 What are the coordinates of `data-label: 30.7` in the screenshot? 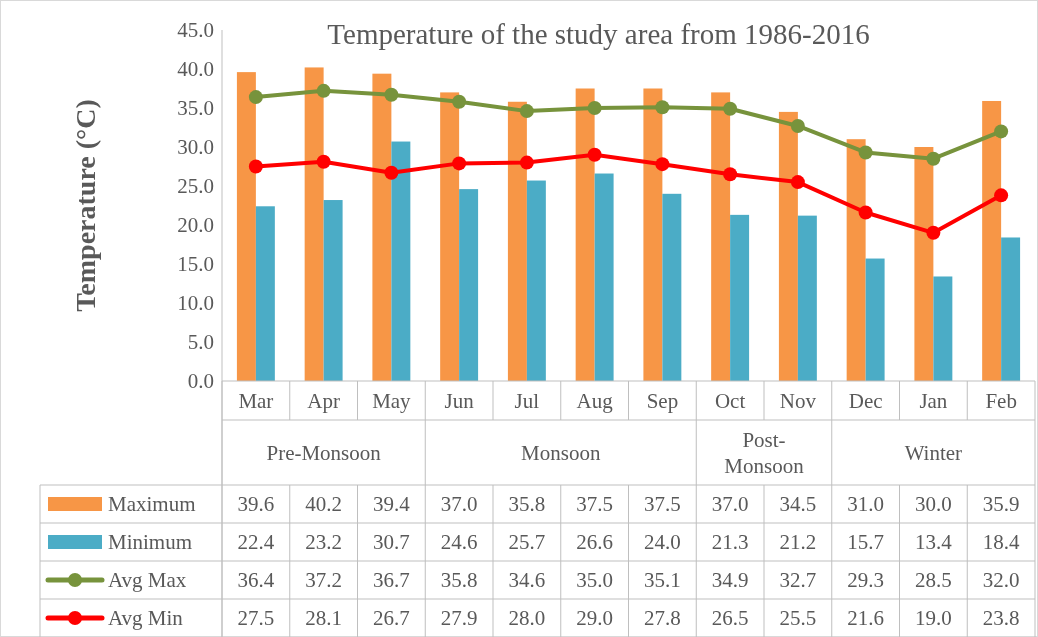 It's located at (391, 542).